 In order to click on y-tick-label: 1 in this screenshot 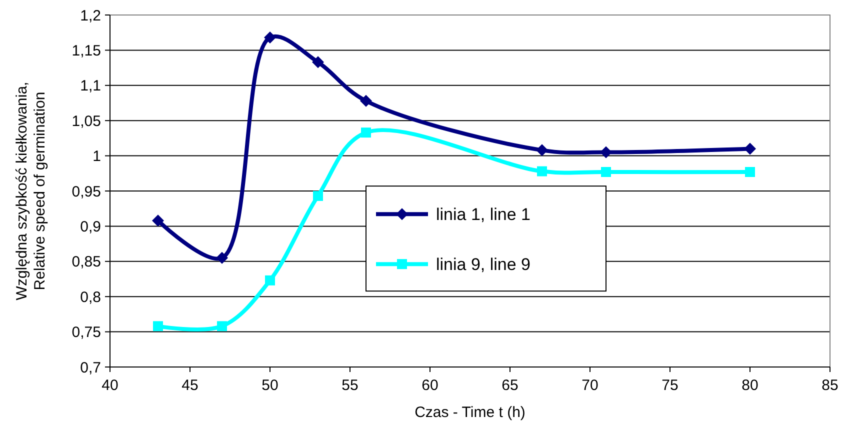, I will do `click(96, 157)`.